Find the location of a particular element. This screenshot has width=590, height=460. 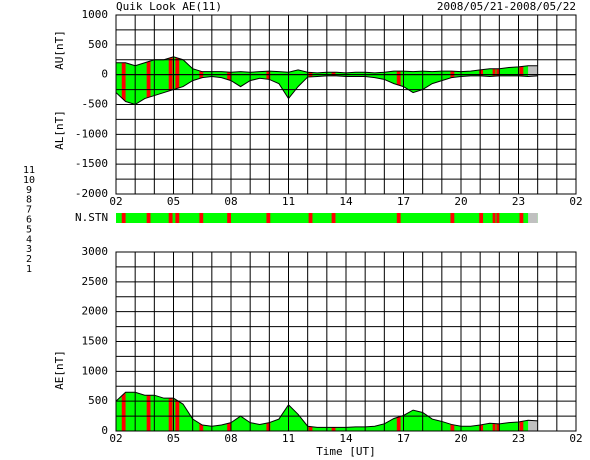

title: Quik Look AE(11) is located at coordinates (169, 6).